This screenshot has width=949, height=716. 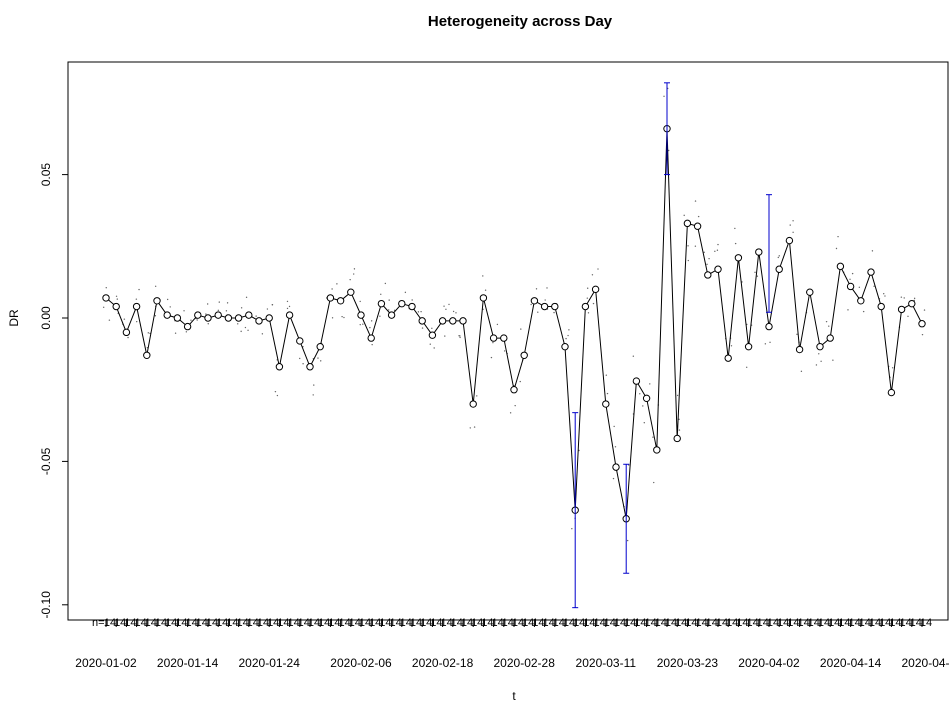 I want to click on y-axis-label: DR, so click(x=14, y=318).